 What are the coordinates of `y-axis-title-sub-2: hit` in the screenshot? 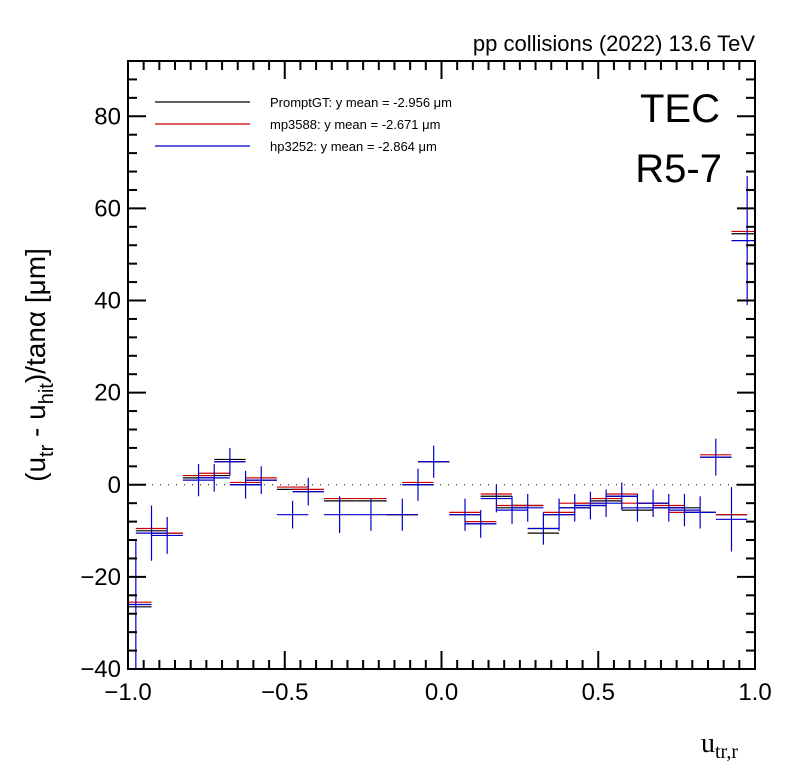 It's located at (47, 394).